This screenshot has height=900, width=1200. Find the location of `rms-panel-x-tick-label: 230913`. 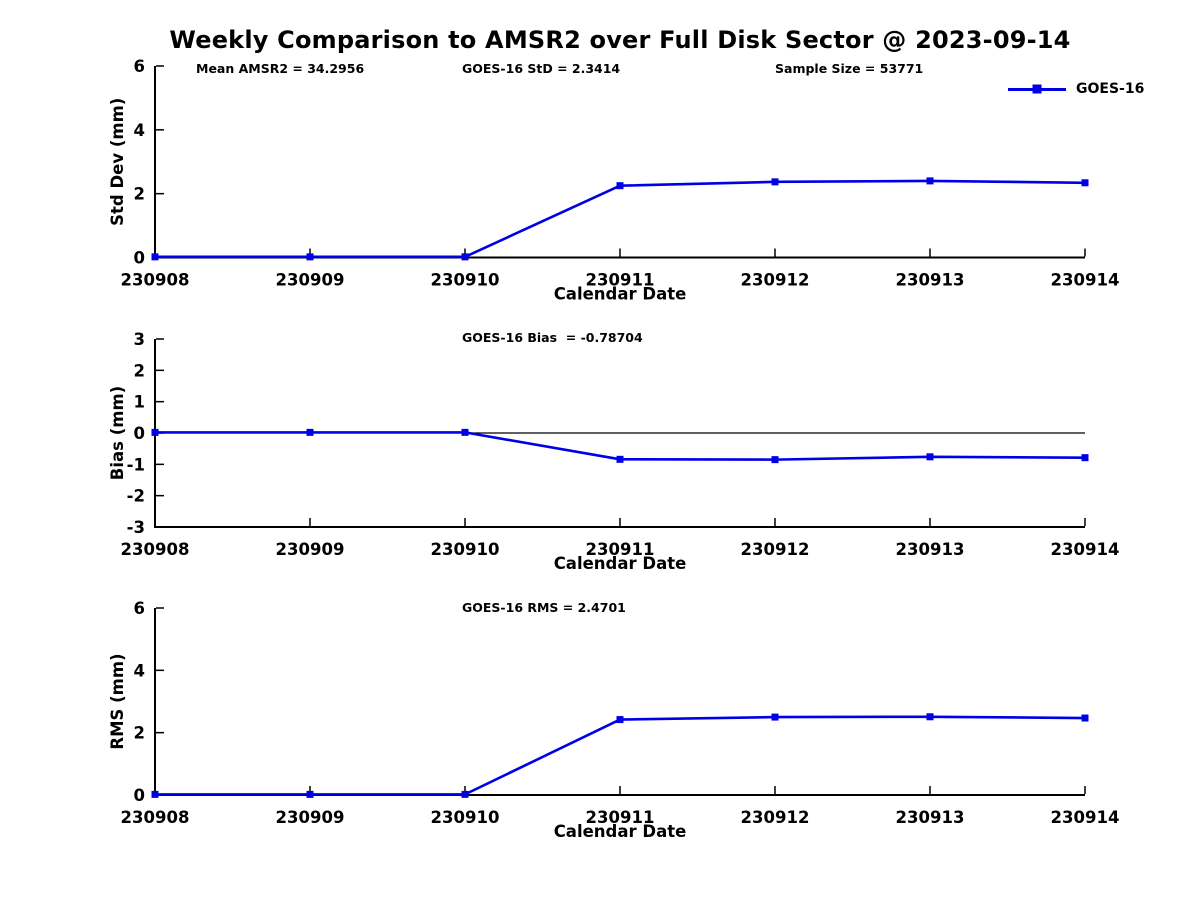

rms-panel-x-tick-label: 230913 is located at coordinates (930, 817).